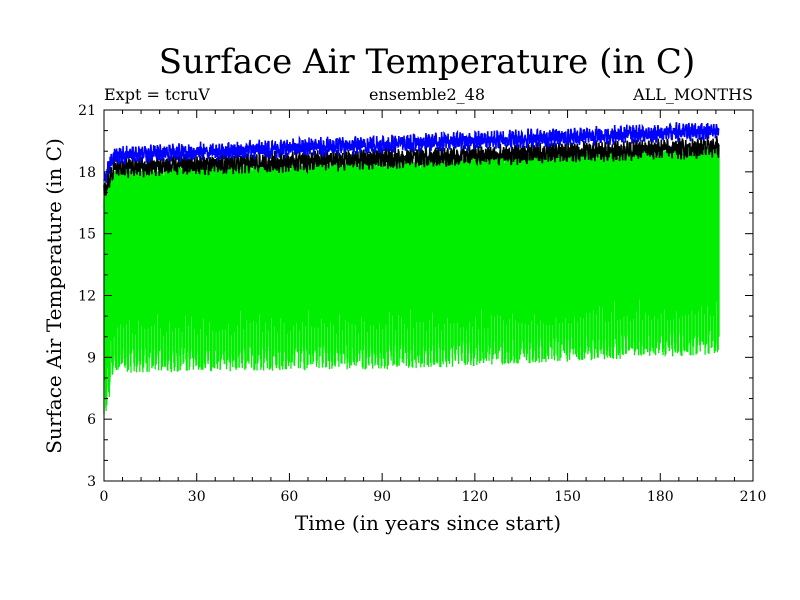 This screenshot has height=600, width=800. Describe the element at coordinates (660, 497) in the screenshot. I see `x-tick-label: 180` at that location.